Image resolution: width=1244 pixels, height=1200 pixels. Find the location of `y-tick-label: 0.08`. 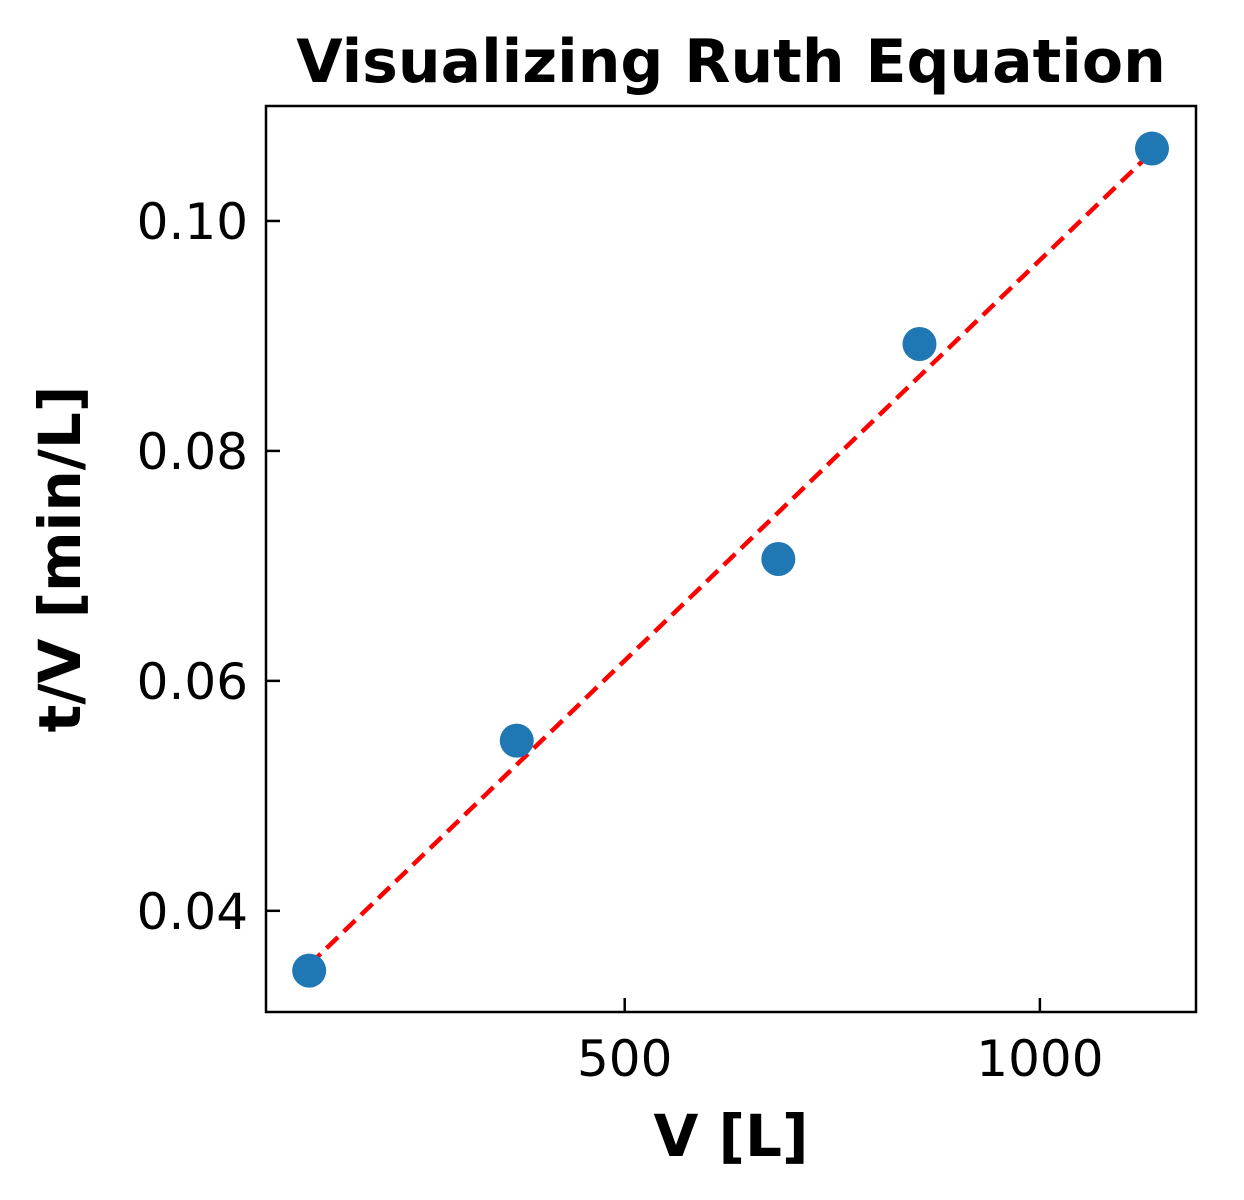

y-tick-label: 0.08 is located at coordinates (192, 452).